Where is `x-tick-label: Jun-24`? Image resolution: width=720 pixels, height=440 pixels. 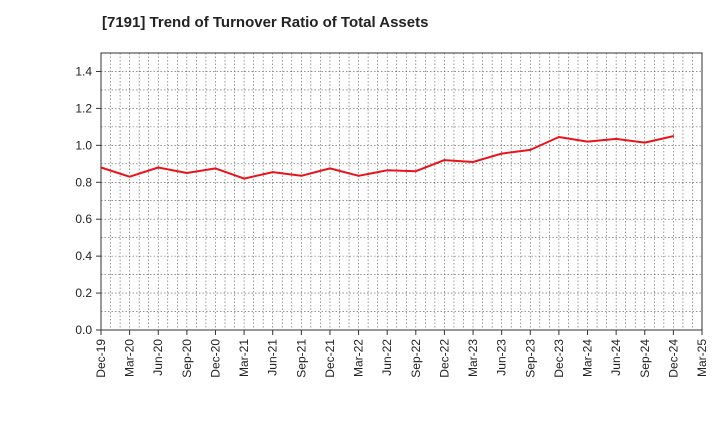 x-tick-label: Jun-24 is located at coordinates (616, 357).